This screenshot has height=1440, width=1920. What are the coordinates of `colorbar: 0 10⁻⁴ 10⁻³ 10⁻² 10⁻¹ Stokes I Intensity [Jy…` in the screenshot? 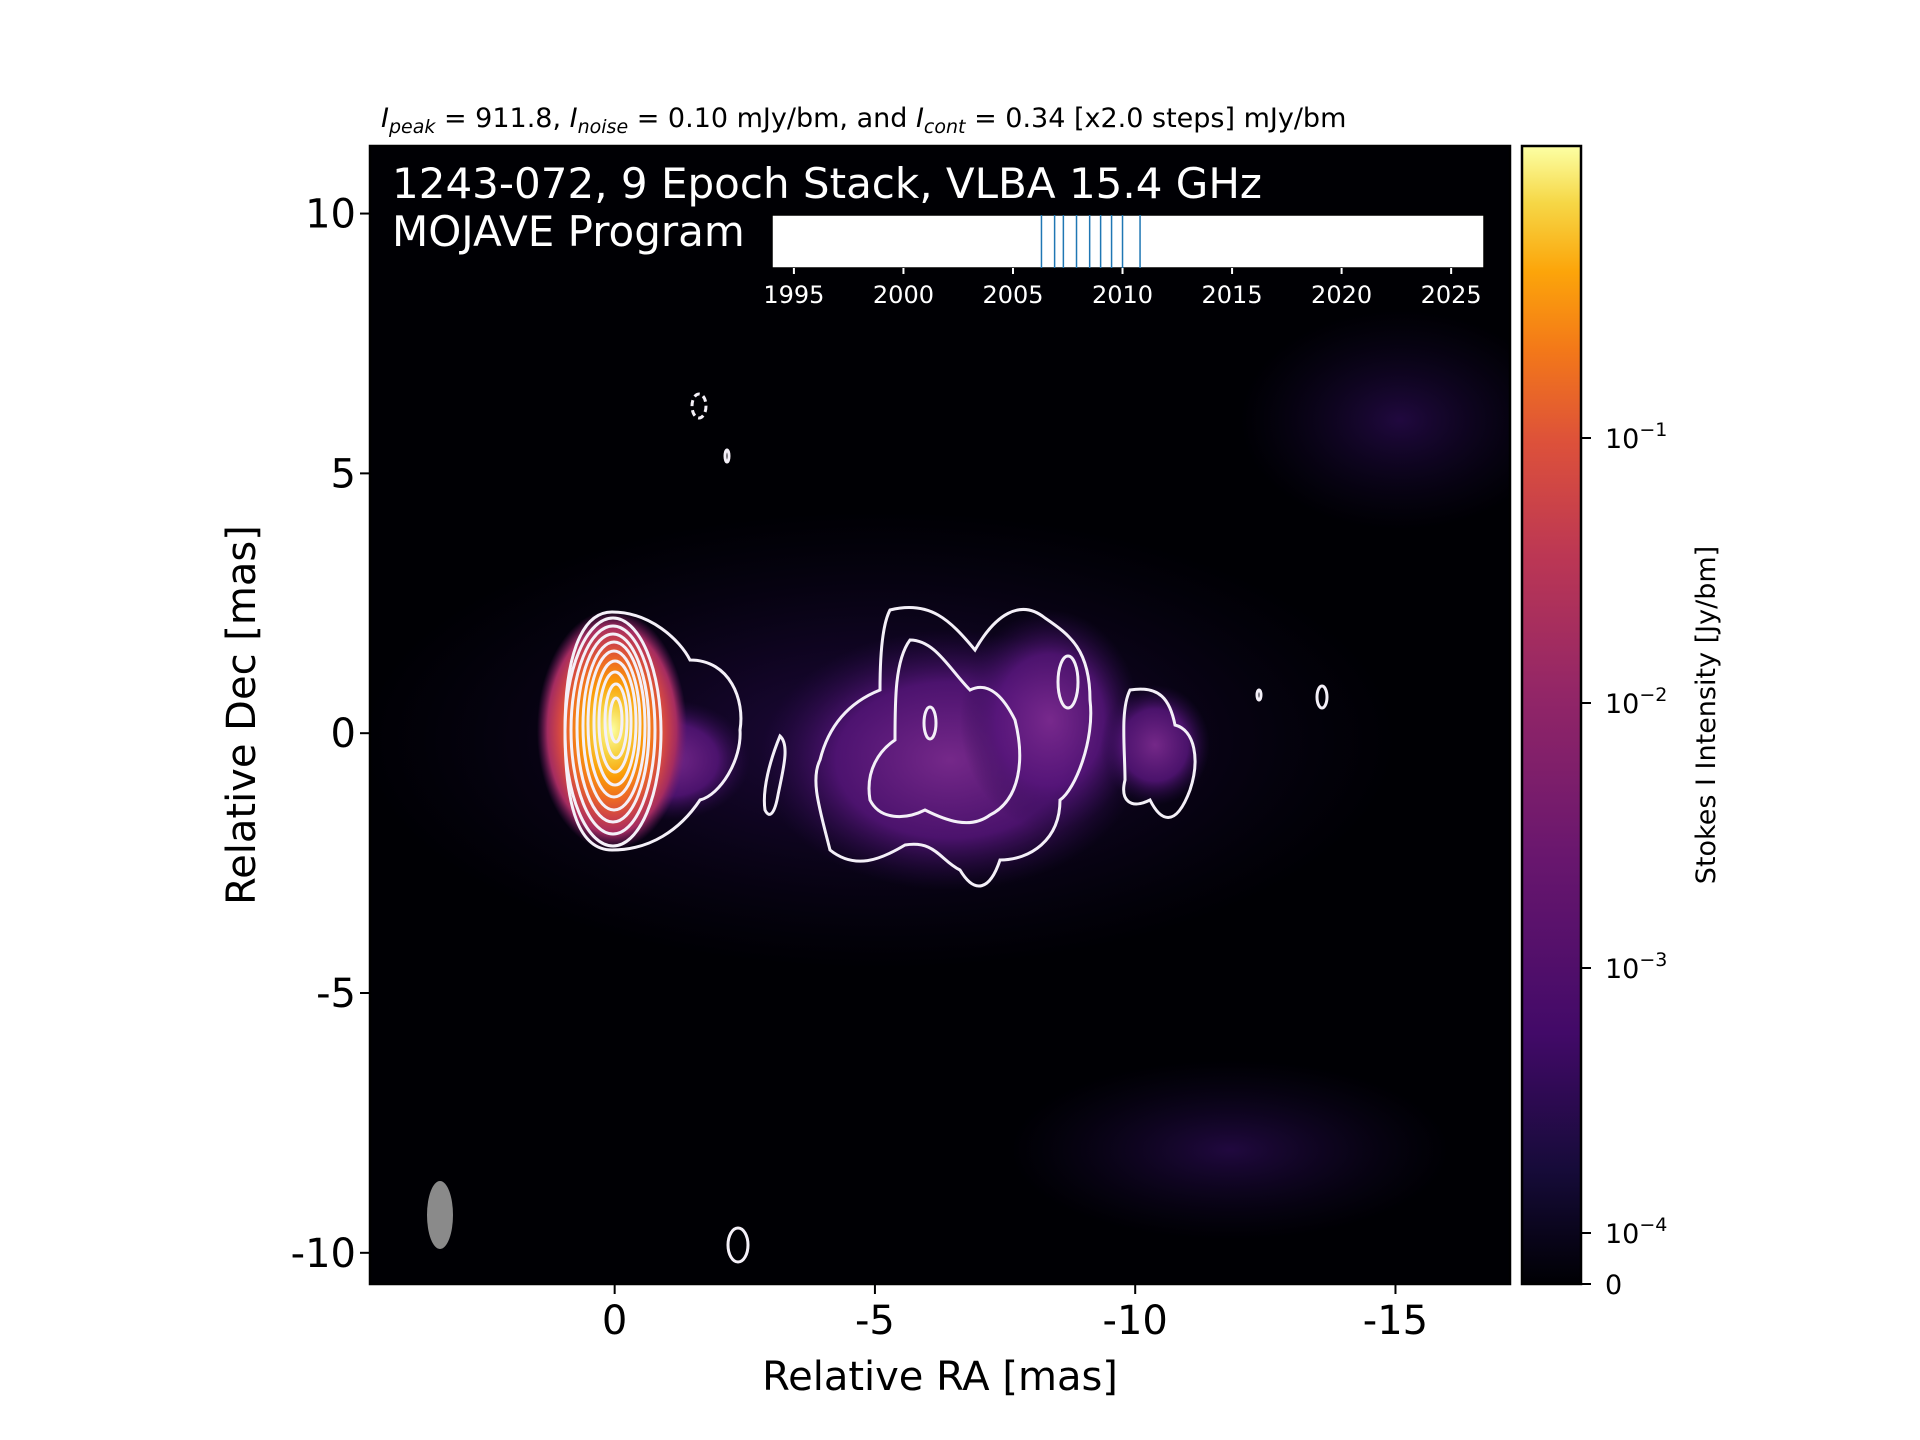 It's located at (1621, 722).